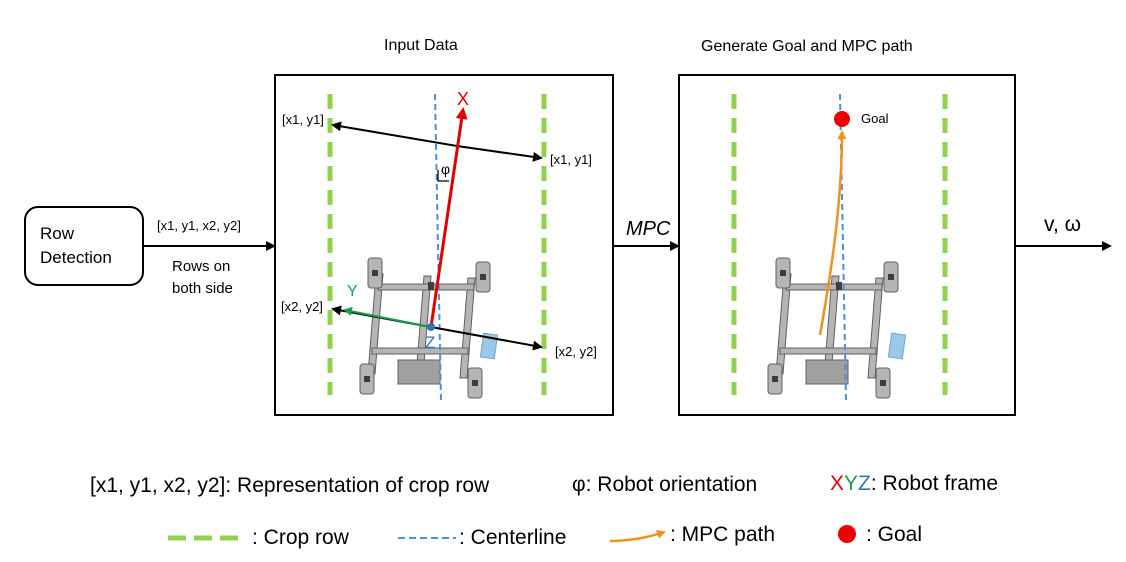 This screenshot has height=562, width=1126. I want to click on goal-marker, so click(842, 119).